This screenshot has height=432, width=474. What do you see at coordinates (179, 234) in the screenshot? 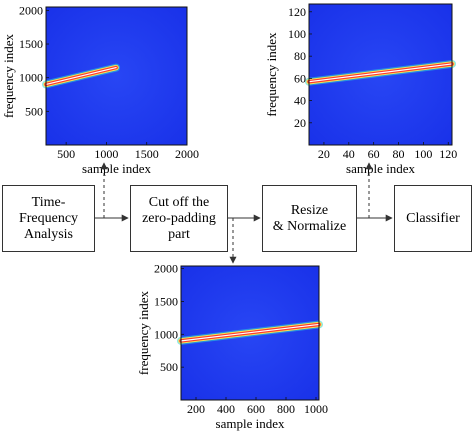
I see `box-label-line: part` at bounding box center [179, 234].